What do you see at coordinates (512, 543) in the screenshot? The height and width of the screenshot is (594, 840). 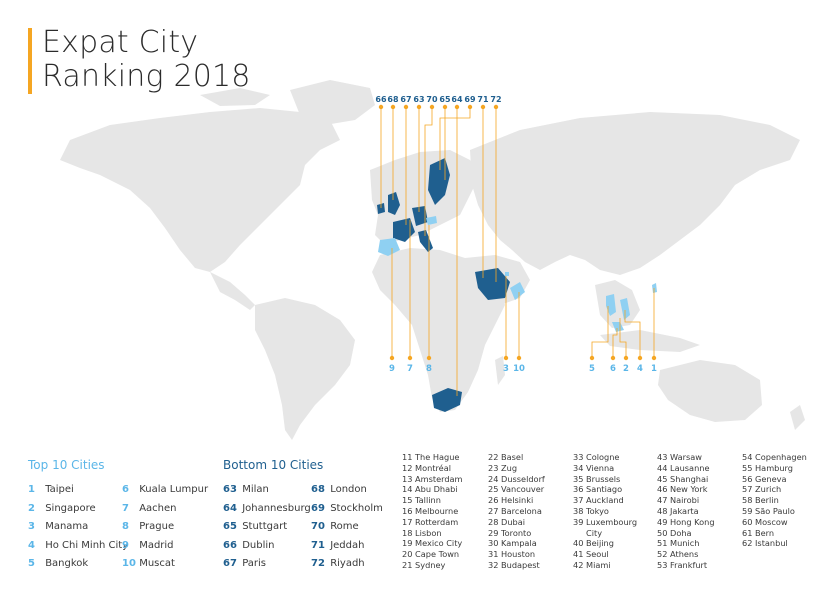 I see `list-item: 30 Kampala` at bounding box center [512, 543].